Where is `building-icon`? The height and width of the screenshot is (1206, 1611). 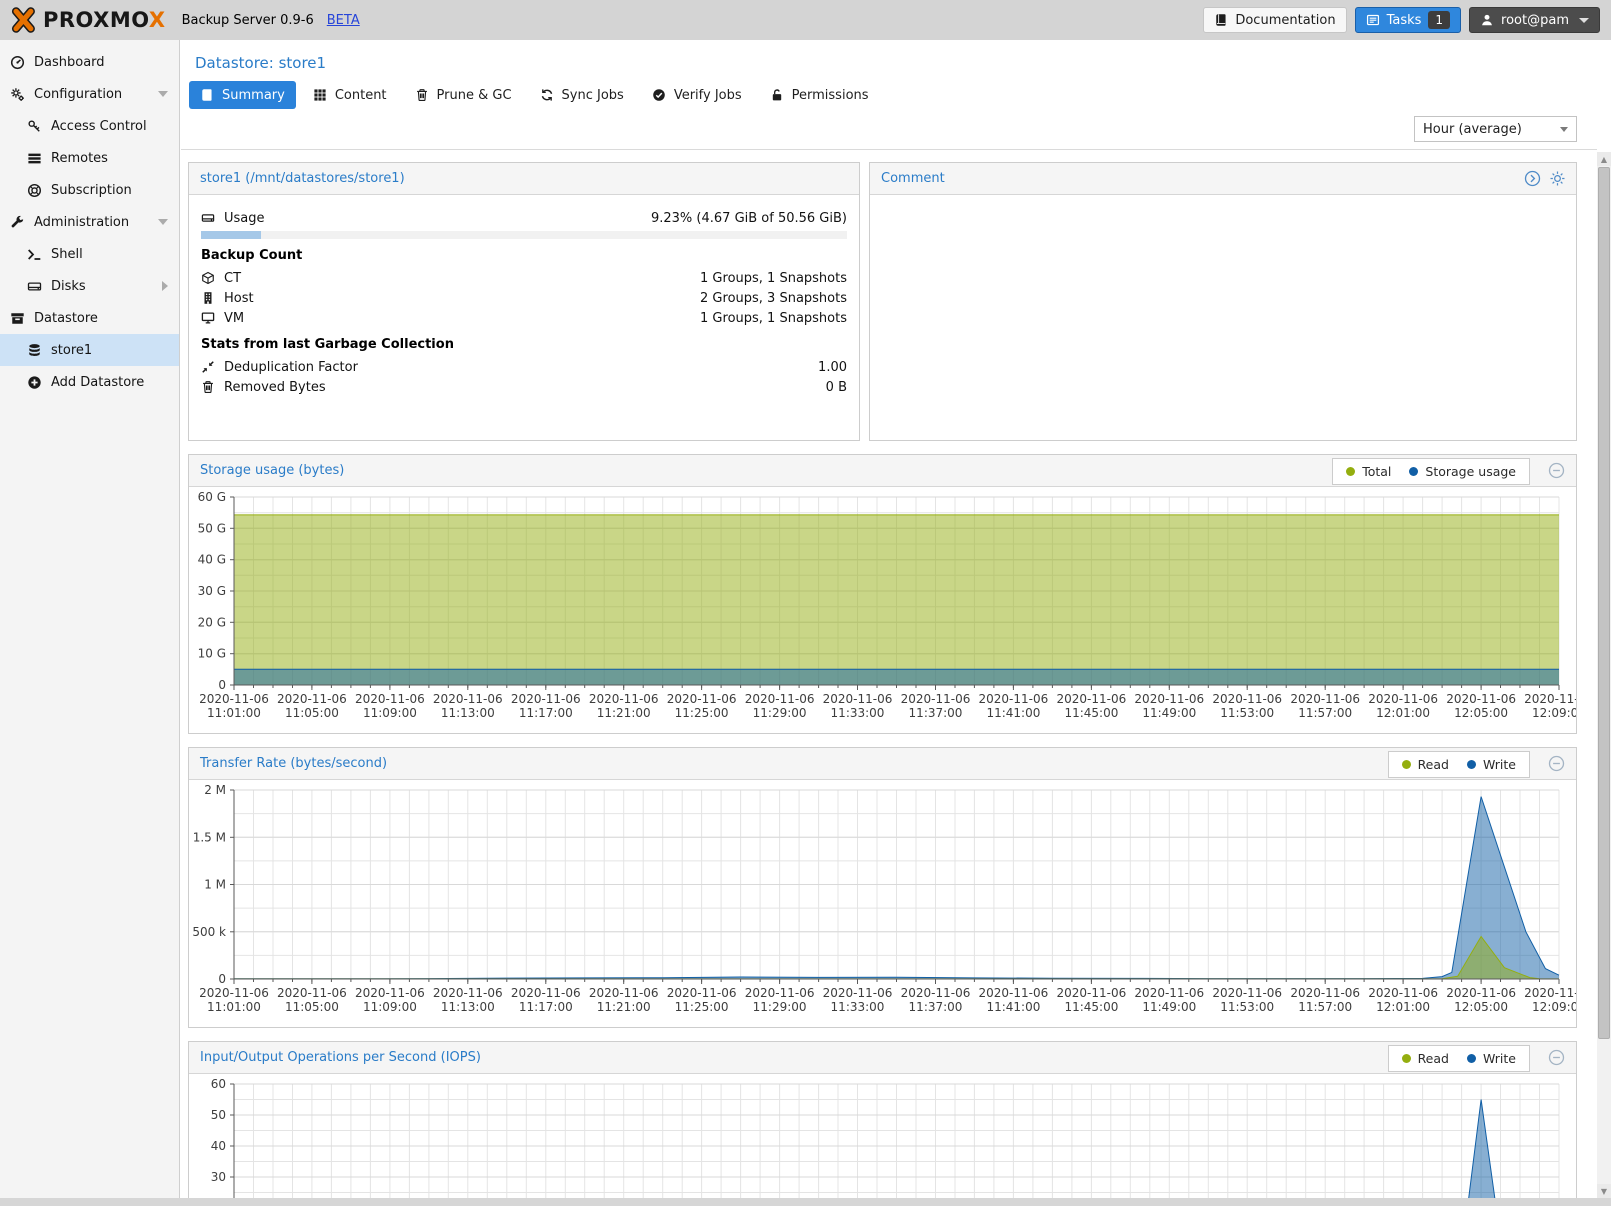 building-icon is located at coordinates (208, 298).